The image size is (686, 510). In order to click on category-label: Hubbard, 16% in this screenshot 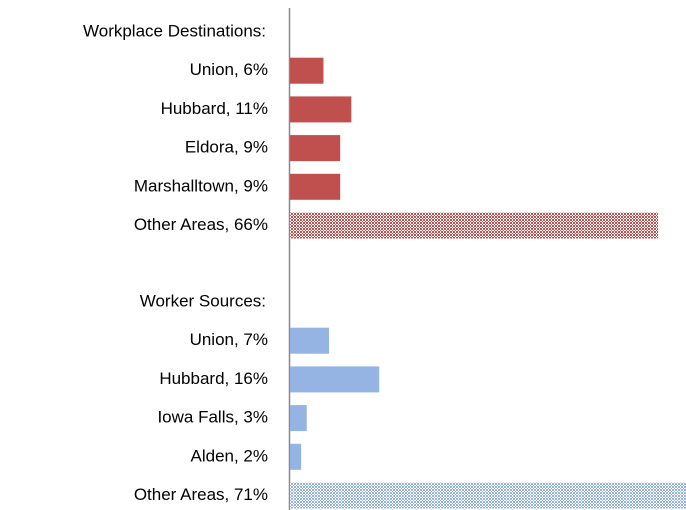, I will do `click(213, 378)`.